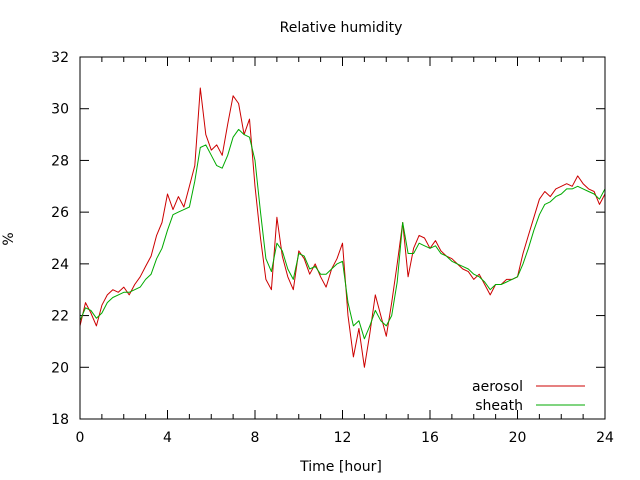 This screenshot has height=480, width=640. What do you see at coordinates (60, 110) in the screenshot?
I see `y-tick-label: 30` at bounding box center [60, 110].